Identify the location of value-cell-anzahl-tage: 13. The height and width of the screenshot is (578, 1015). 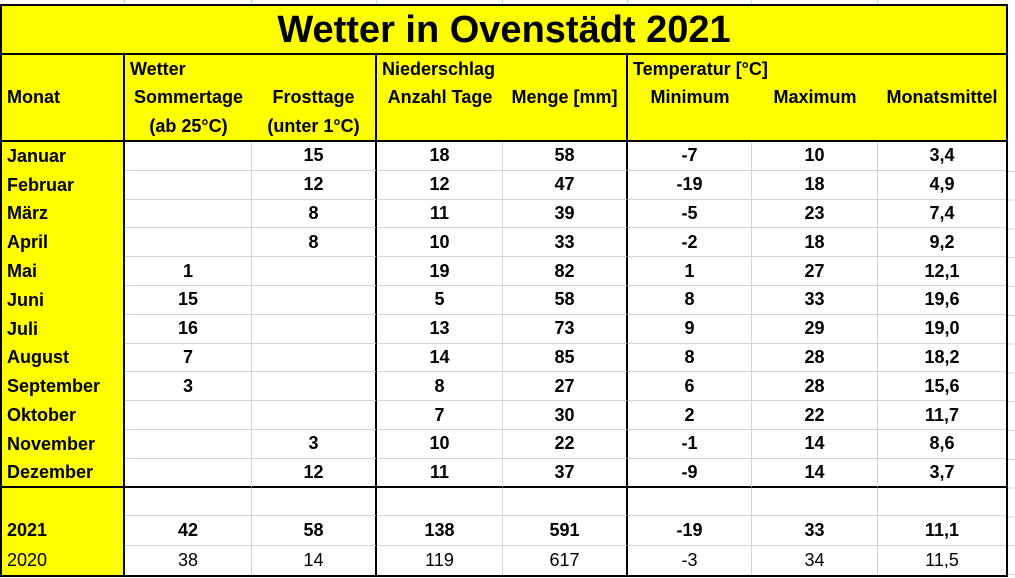
(440, 329).